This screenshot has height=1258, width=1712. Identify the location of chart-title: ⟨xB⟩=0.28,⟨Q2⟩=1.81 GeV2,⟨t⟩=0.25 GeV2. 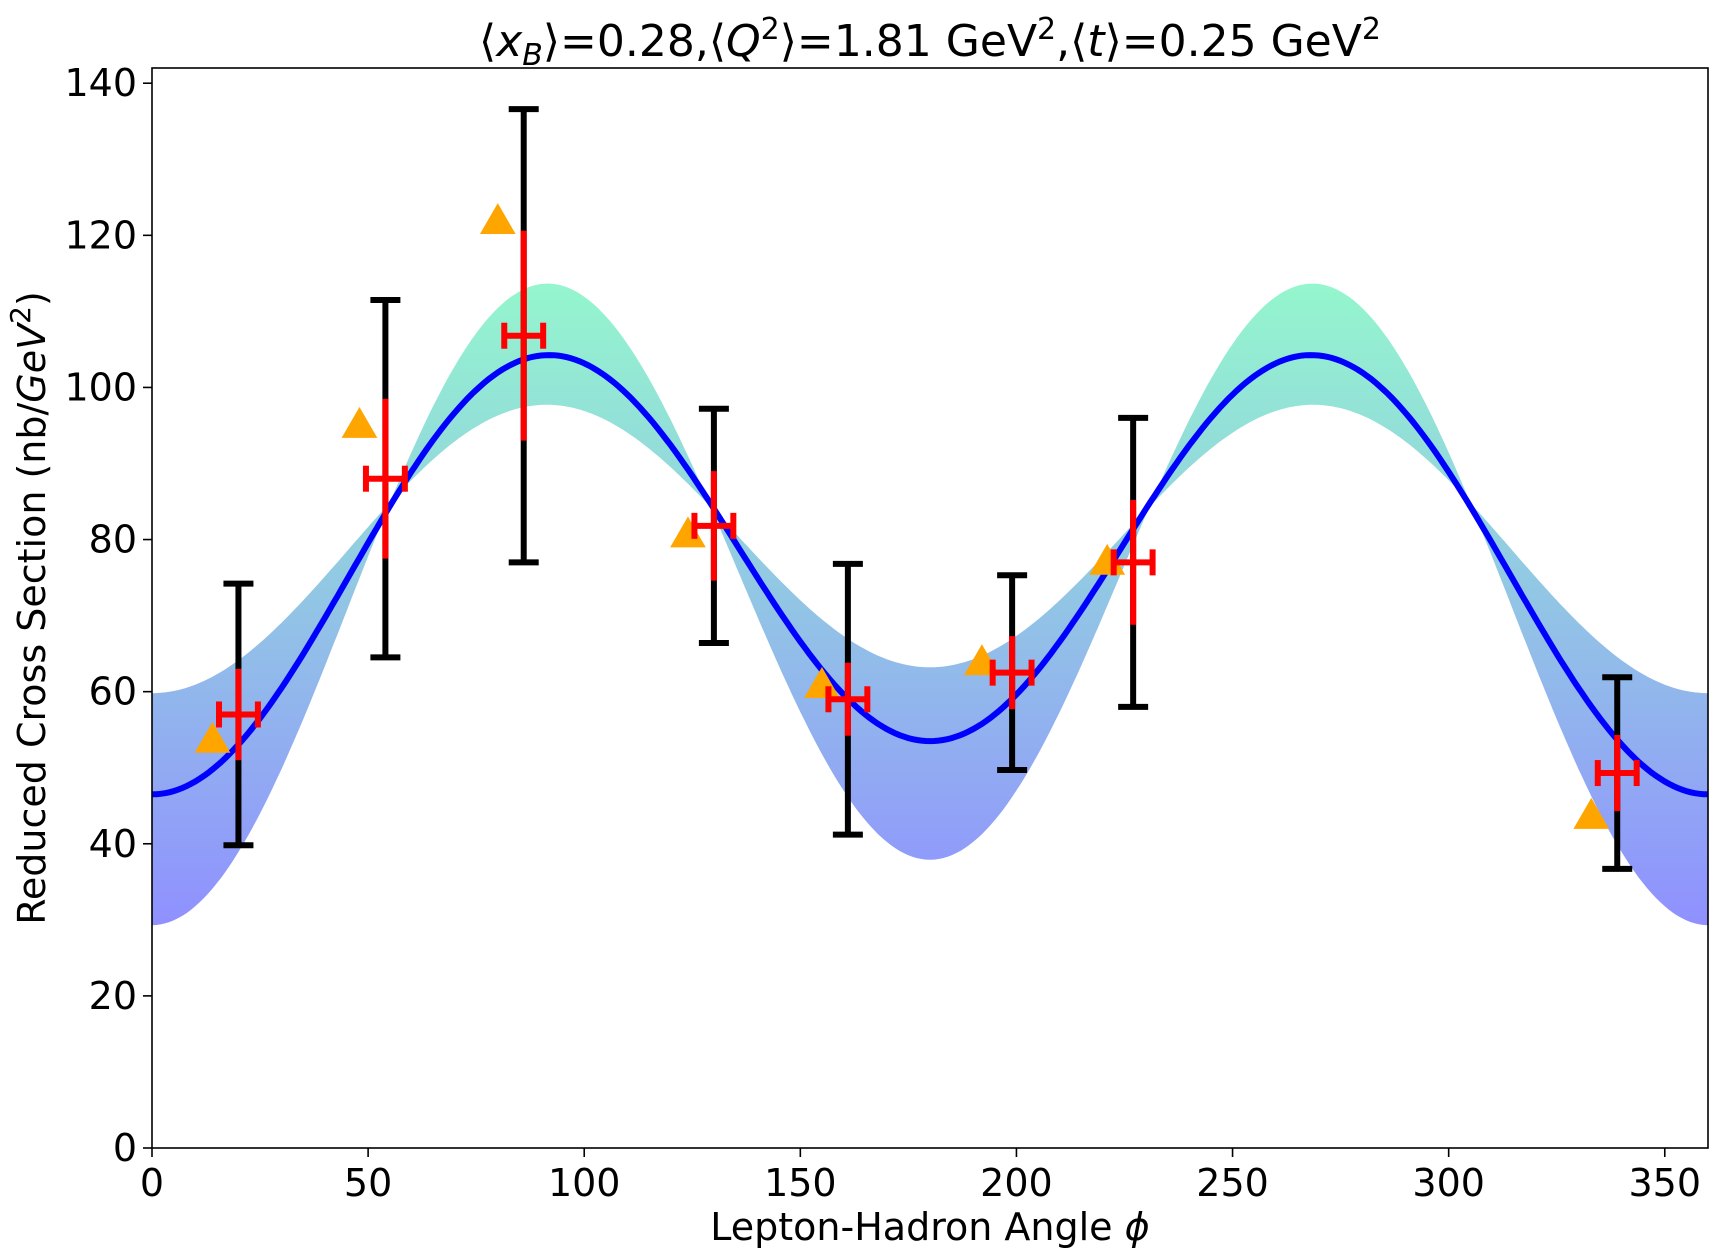
(930, 42).